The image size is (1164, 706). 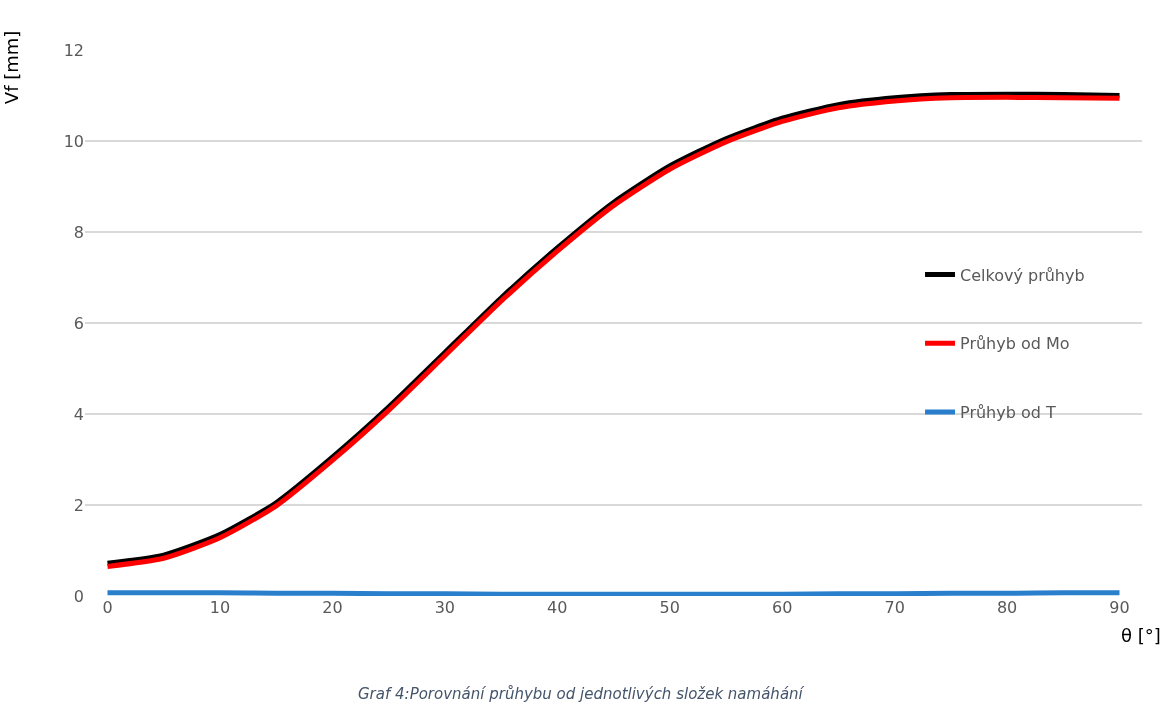 I want to click on x-tick-label: 50, so click(x=669, y=607).